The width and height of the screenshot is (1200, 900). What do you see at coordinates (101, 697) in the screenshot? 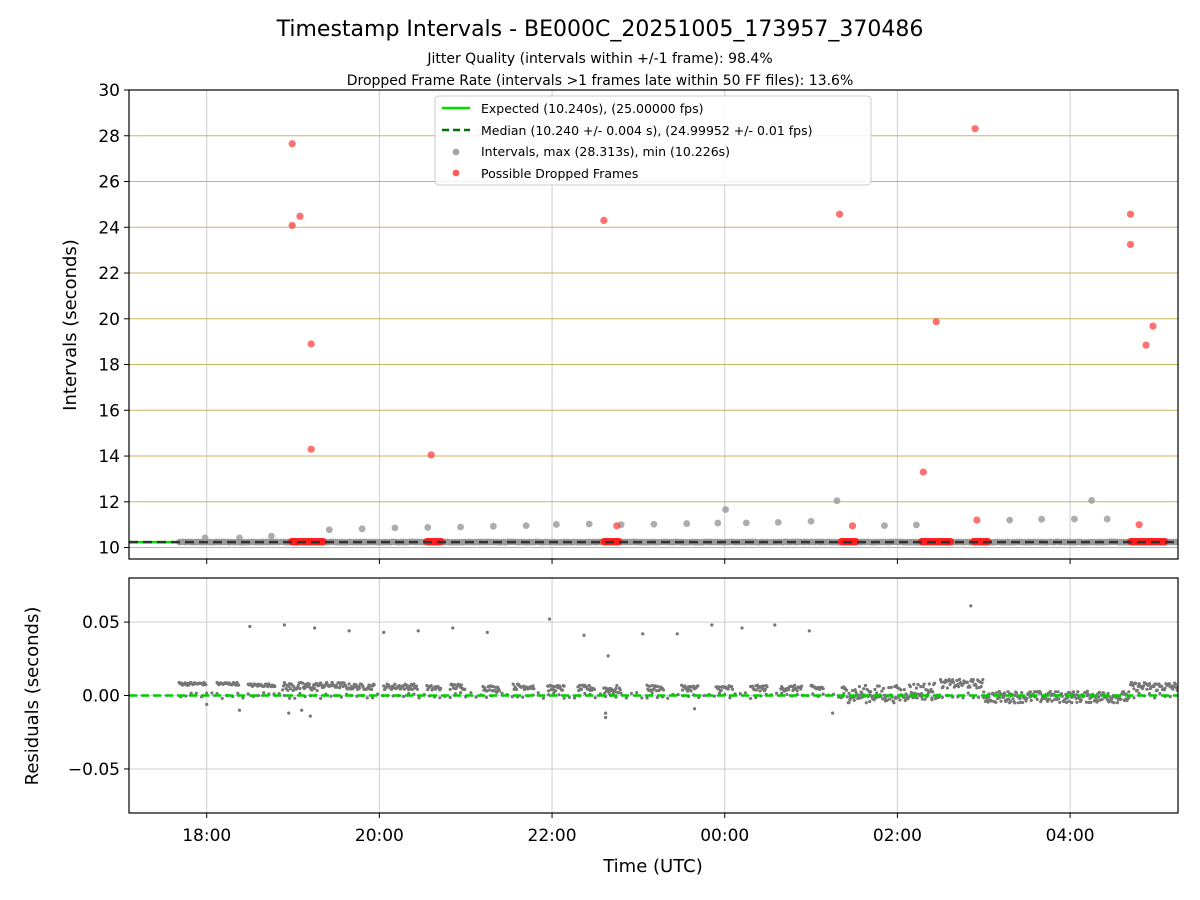
I see `residuals-y-tick-label: 0.00` at bounding box center [101, 697].